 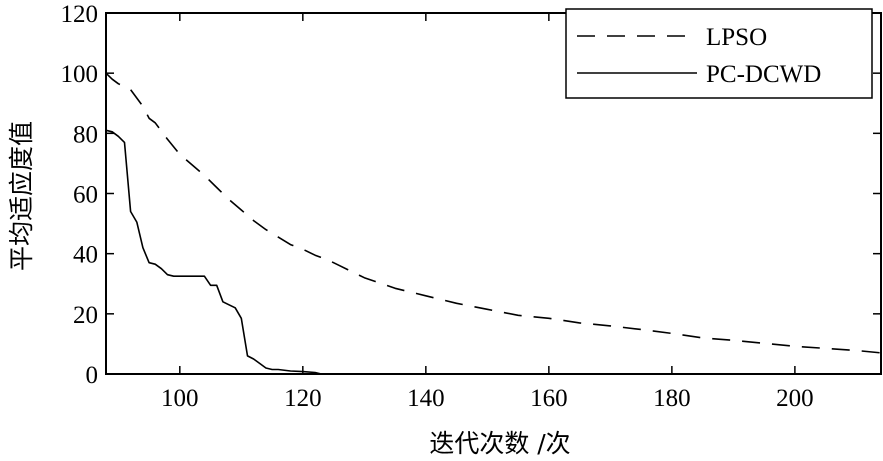 I want to click on legend-label-pc-dcwd: PC-DCWD, so click(x=763, y=74).